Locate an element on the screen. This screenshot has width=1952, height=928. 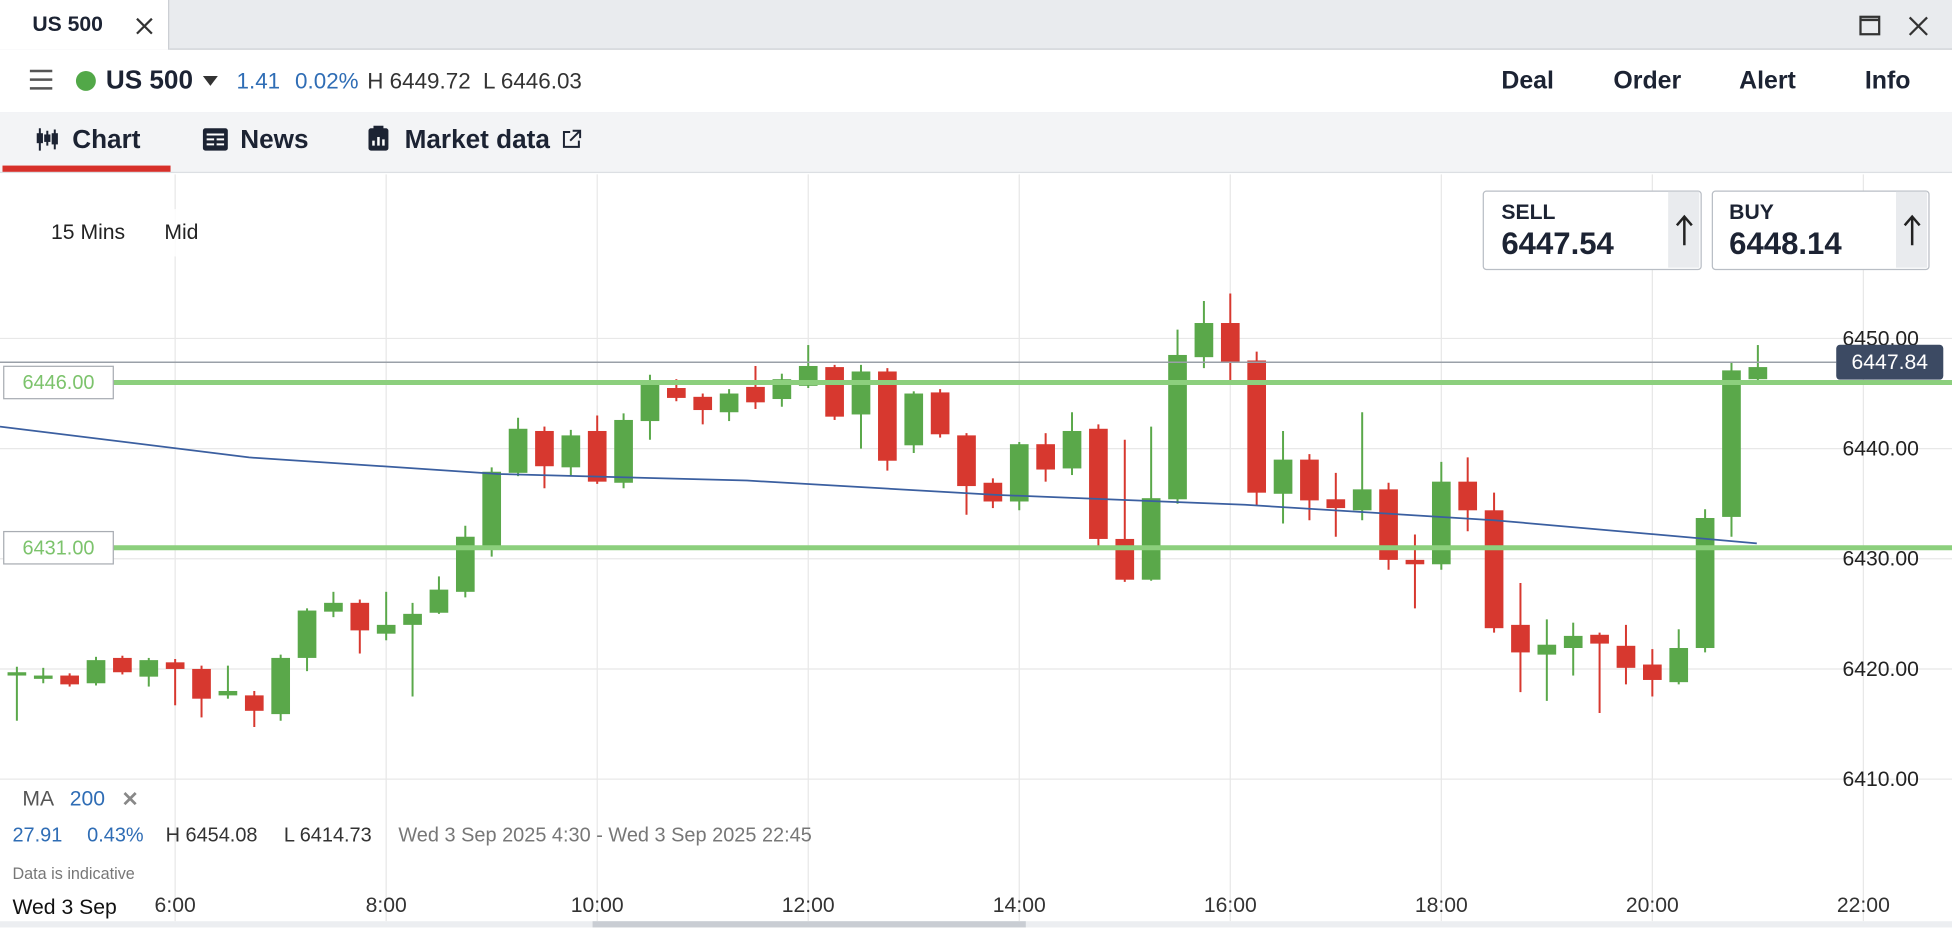
data-note: Data is indicative is located at coordinates (73, 873).